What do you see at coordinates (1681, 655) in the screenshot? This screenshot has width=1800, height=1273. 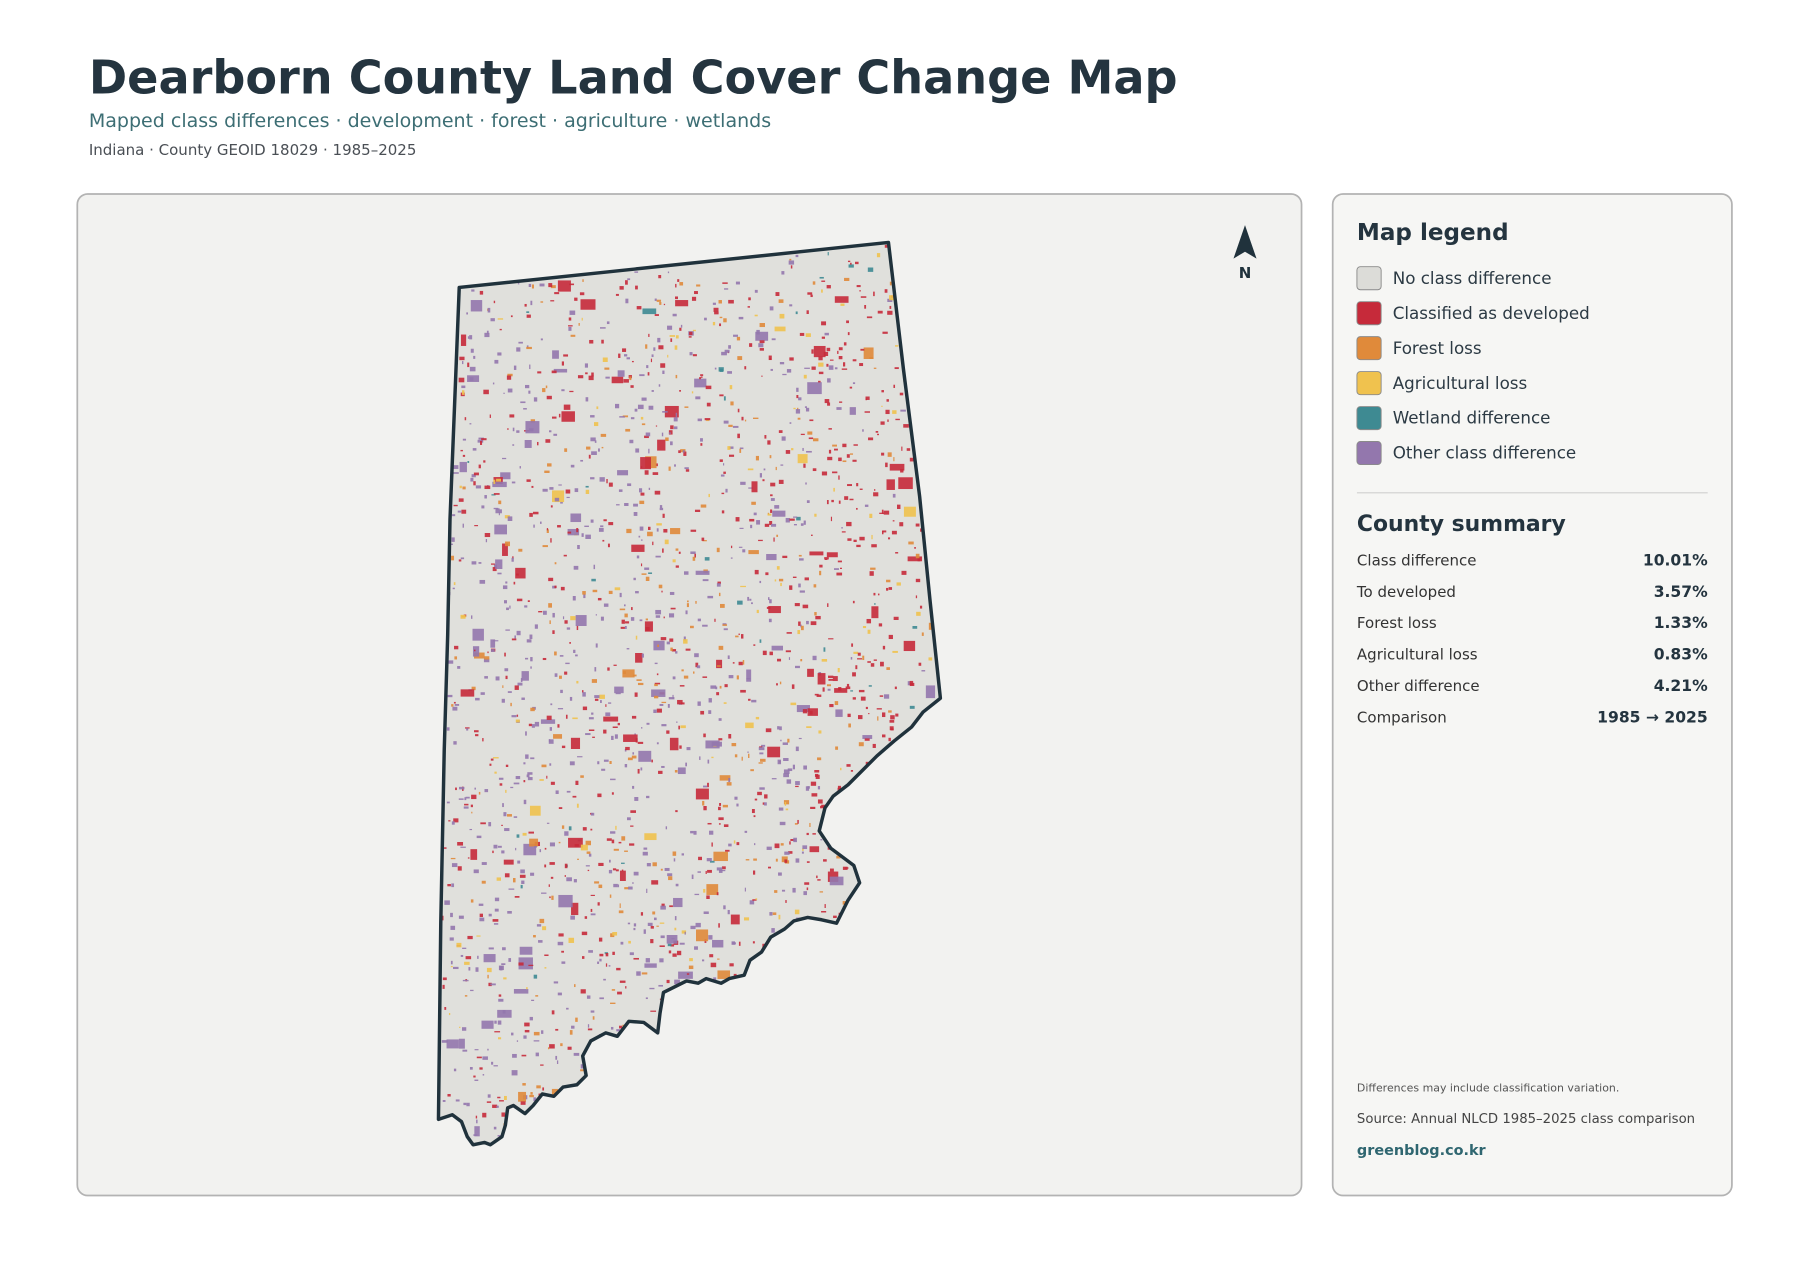 I see `summary-value: 0.83%` at bounding box center [1681, 655].